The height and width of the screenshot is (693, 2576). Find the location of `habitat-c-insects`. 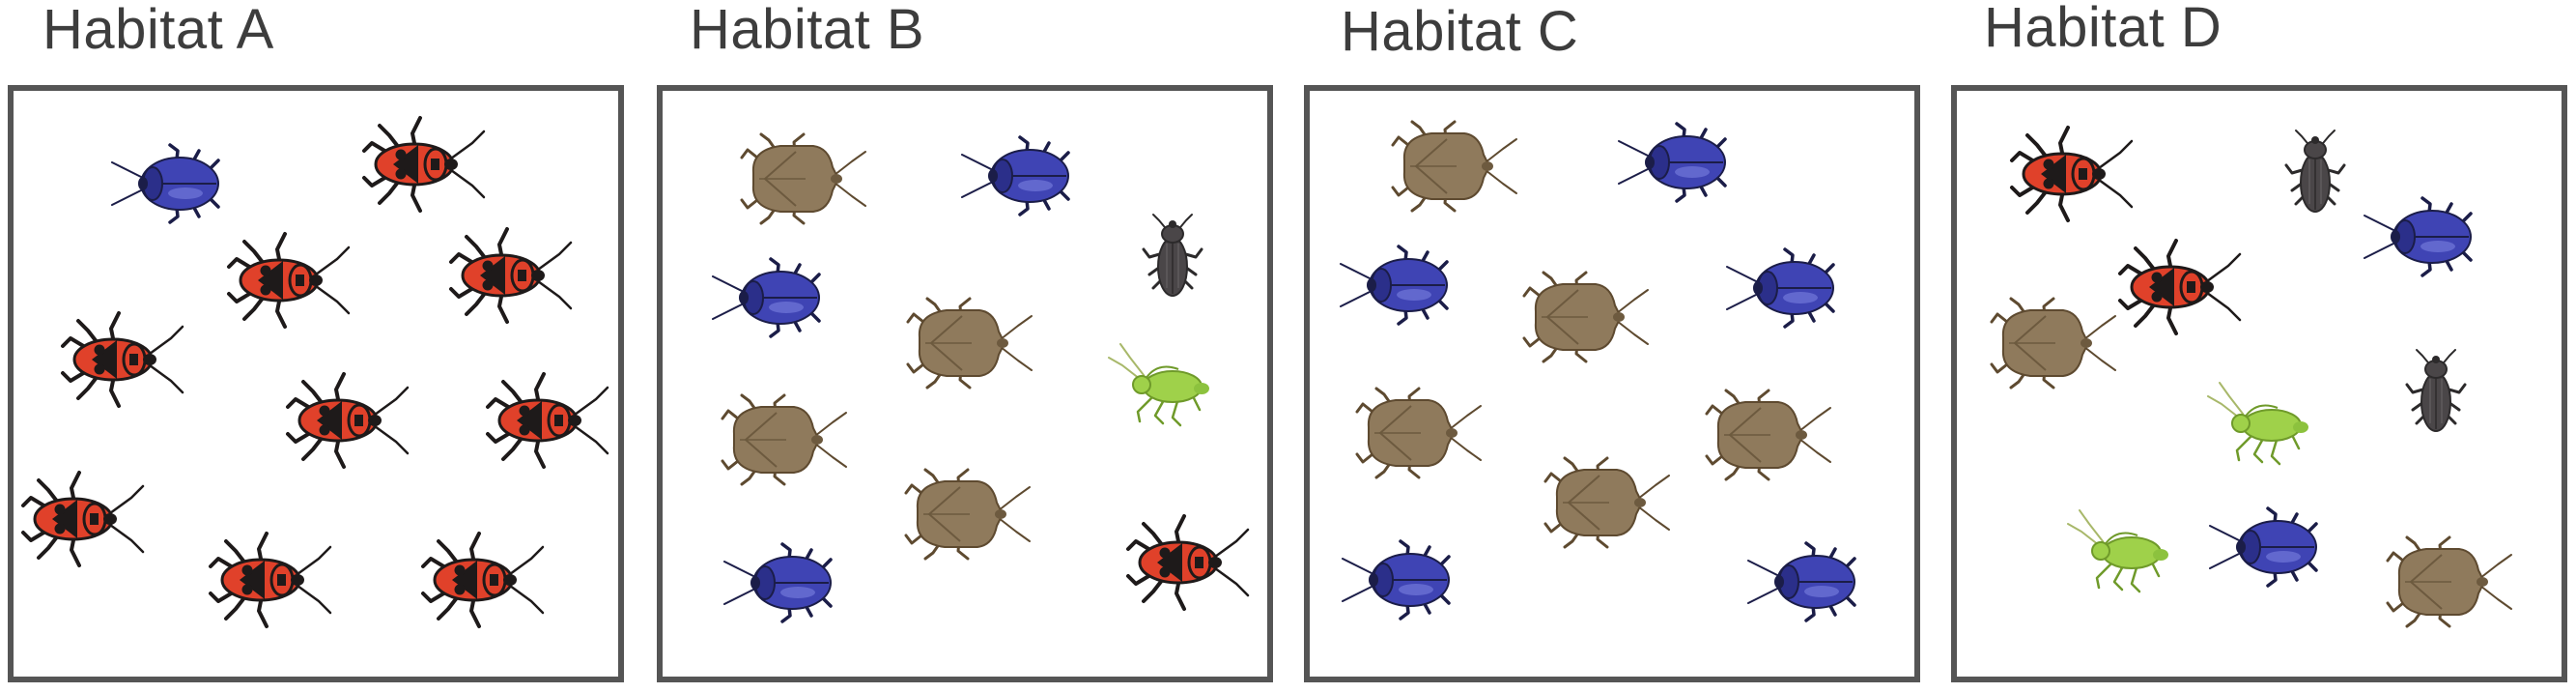

habitat-c-insects is located at coordinates (1598, 371).